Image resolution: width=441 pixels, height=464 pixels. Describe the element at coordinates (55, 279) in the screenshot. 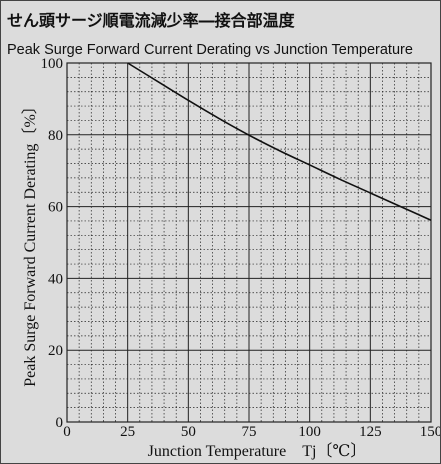

I see `y-tick-label: 40` at that location.